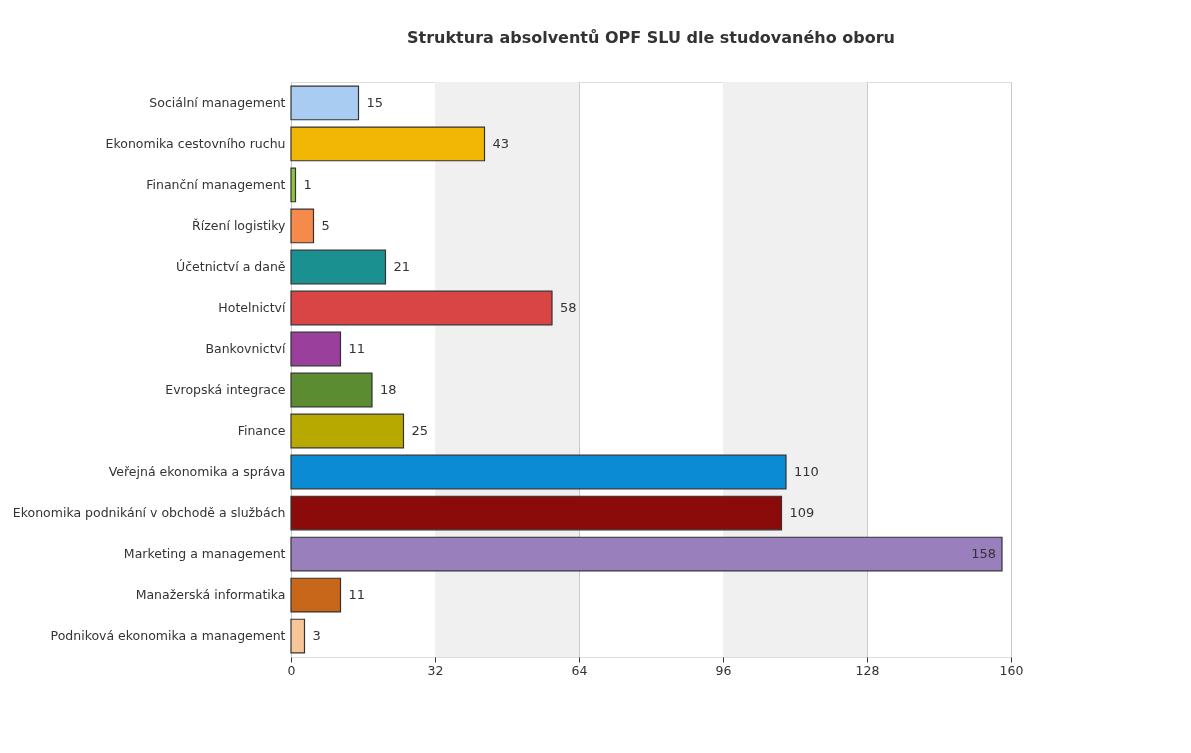 Image resolution: width=1191 pixels, height=753 pixels. What do you see at coordinates (802, 513) in the screenshot?
I see `data-label: 109` at bounding box center [802, 513].